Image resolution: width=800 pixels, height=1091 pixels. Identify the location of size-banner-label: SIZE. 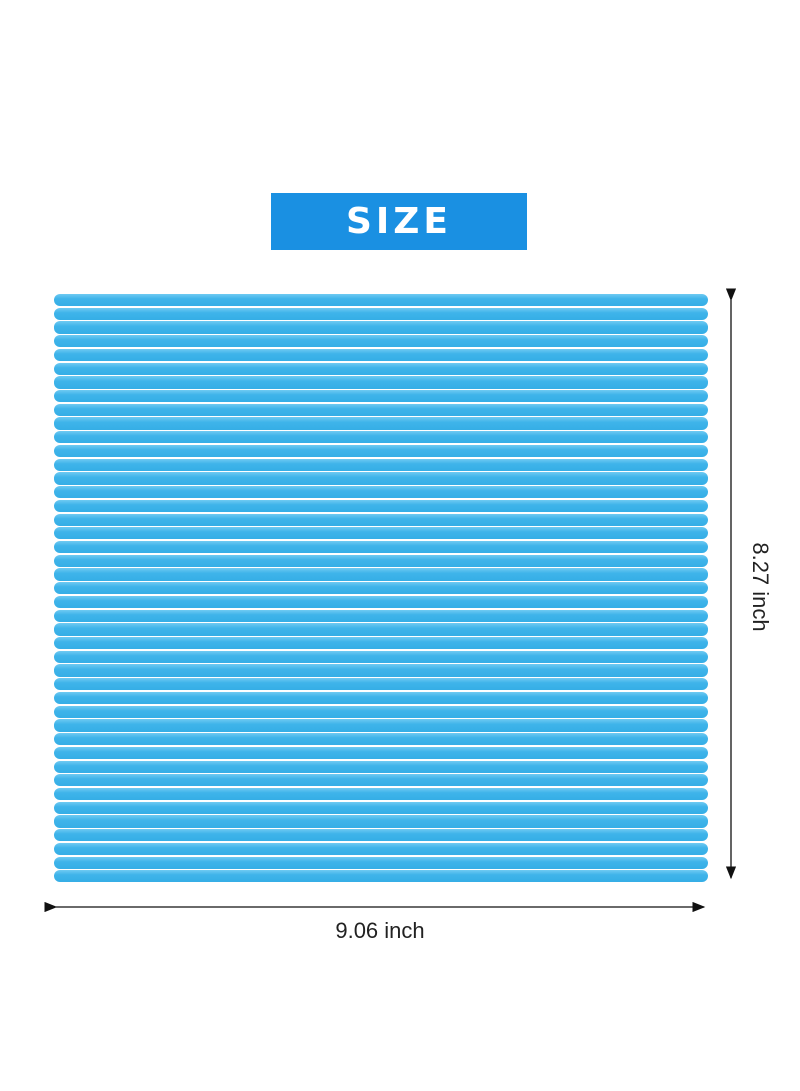
(399, 221).